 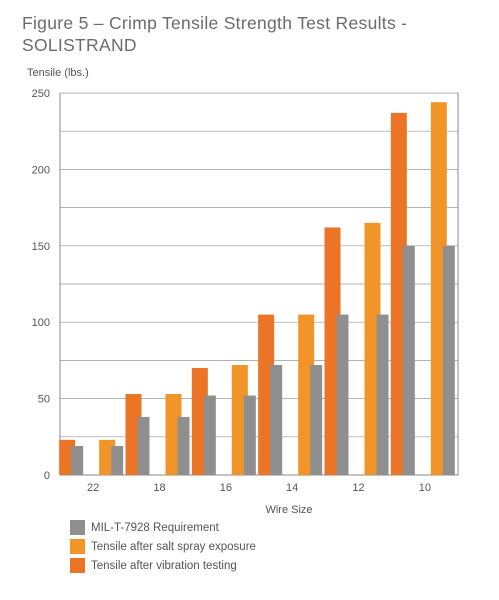 What do you see at coordinates (41, 247) in the screenshot?
I see `y-tick-label: 150` at bounding box center [41, 247].